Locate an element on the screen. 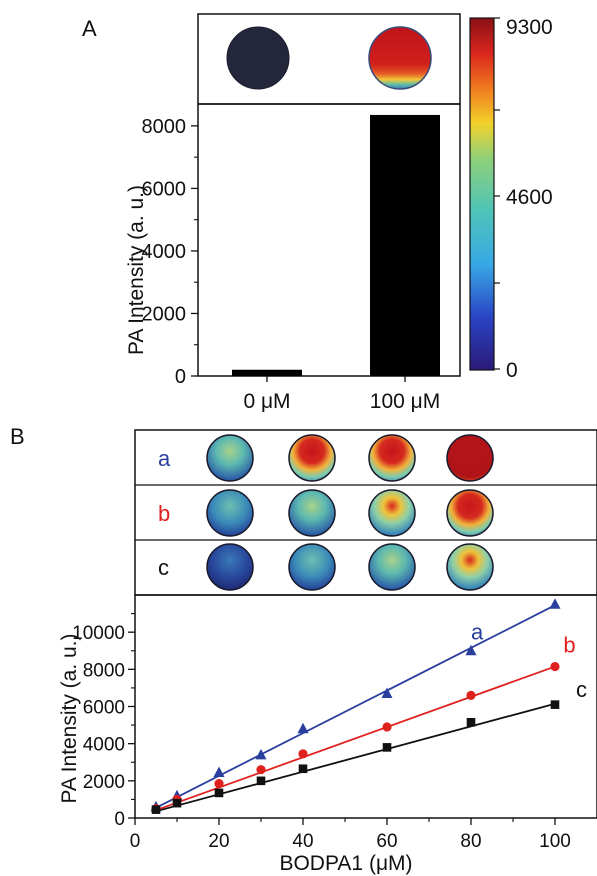 This screenshot has width=597, height=876. colorbar-tick-mid: 4600 is located at coordinates (529, 197).